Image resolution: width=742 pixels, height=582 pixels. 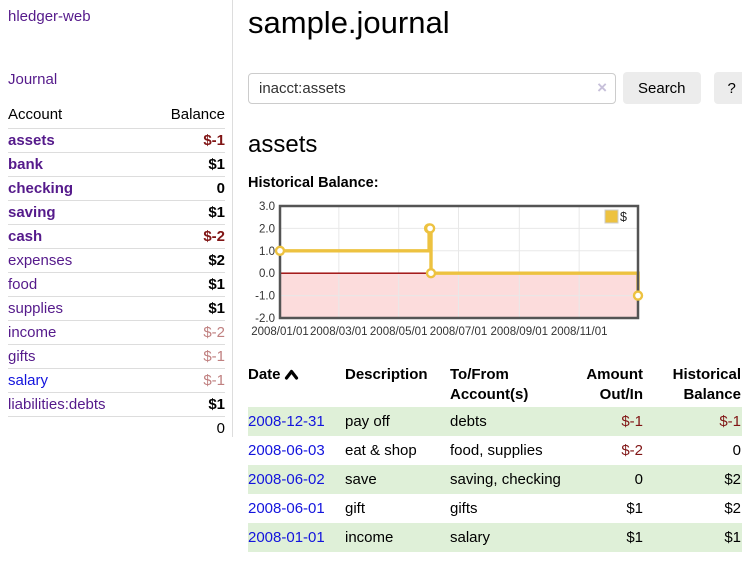 I want to click on transaction-description: pay off, so click(x=367, y=421).